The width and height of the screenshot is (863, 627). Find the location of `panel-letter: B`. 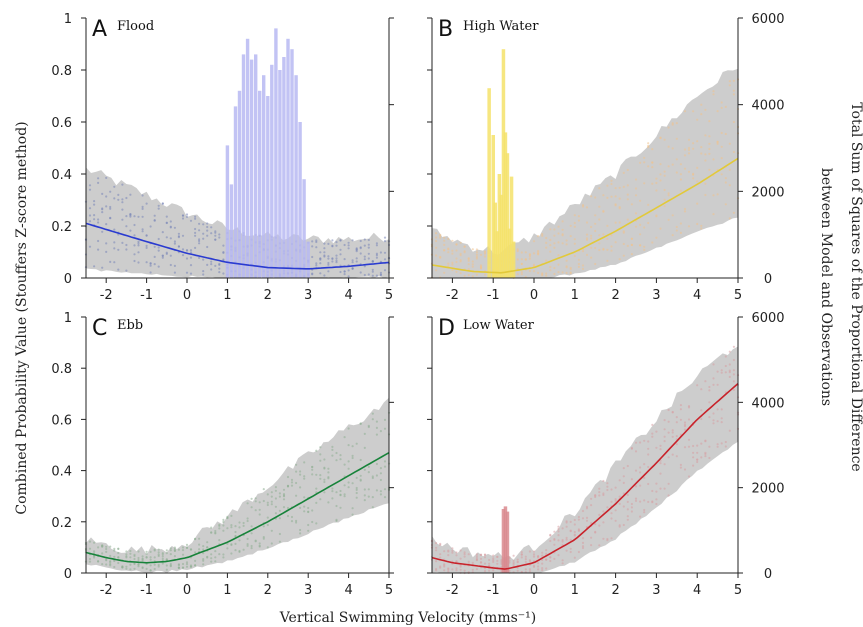

panel-letter: B is located at coordinates (445, 29).